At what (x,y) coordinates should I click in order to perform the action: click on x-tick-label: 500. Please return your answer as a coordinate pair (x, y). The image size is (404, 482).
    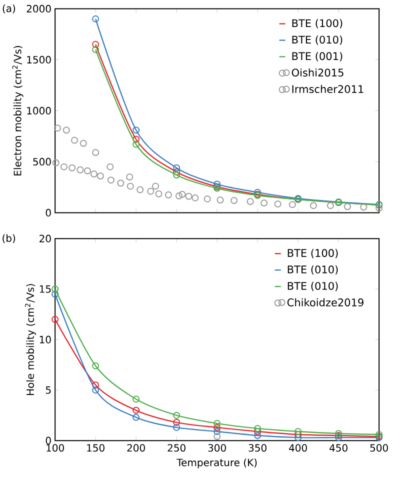
    Looking at the image, I should click on (379, 448).